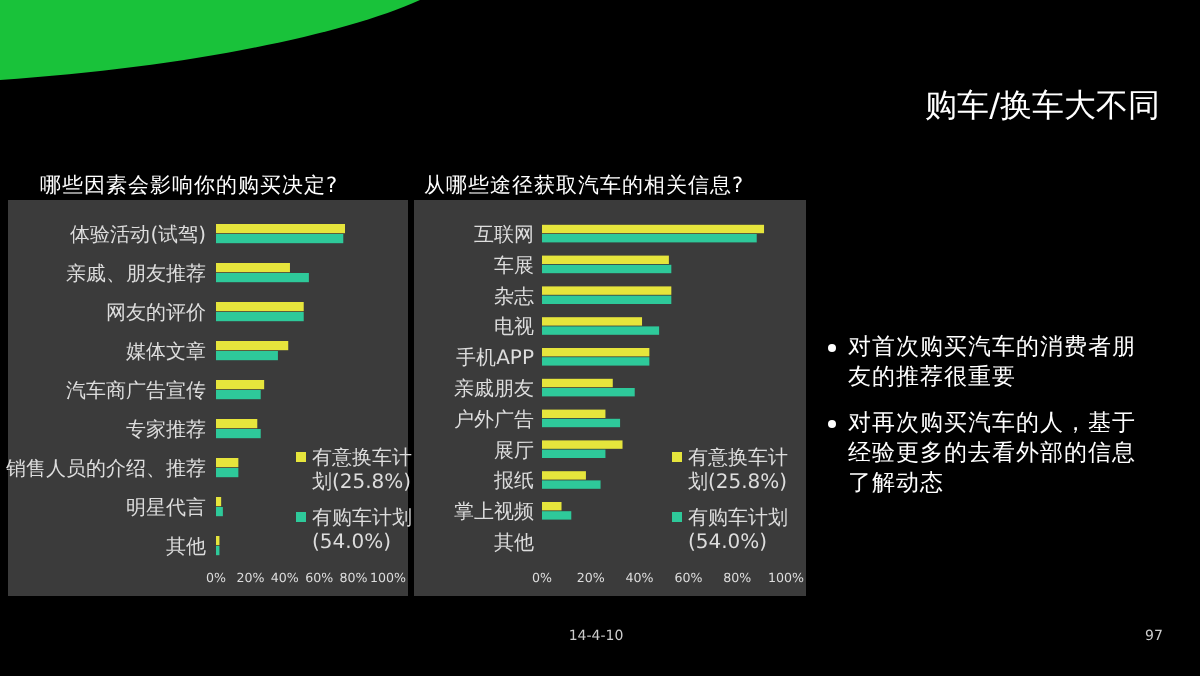 The image size is (1200, 676). What do you see at coordinates (494, 389) in the screenshot?
I see `y-tick-label: 亲戚朋友` at bounding box center [494, 389].